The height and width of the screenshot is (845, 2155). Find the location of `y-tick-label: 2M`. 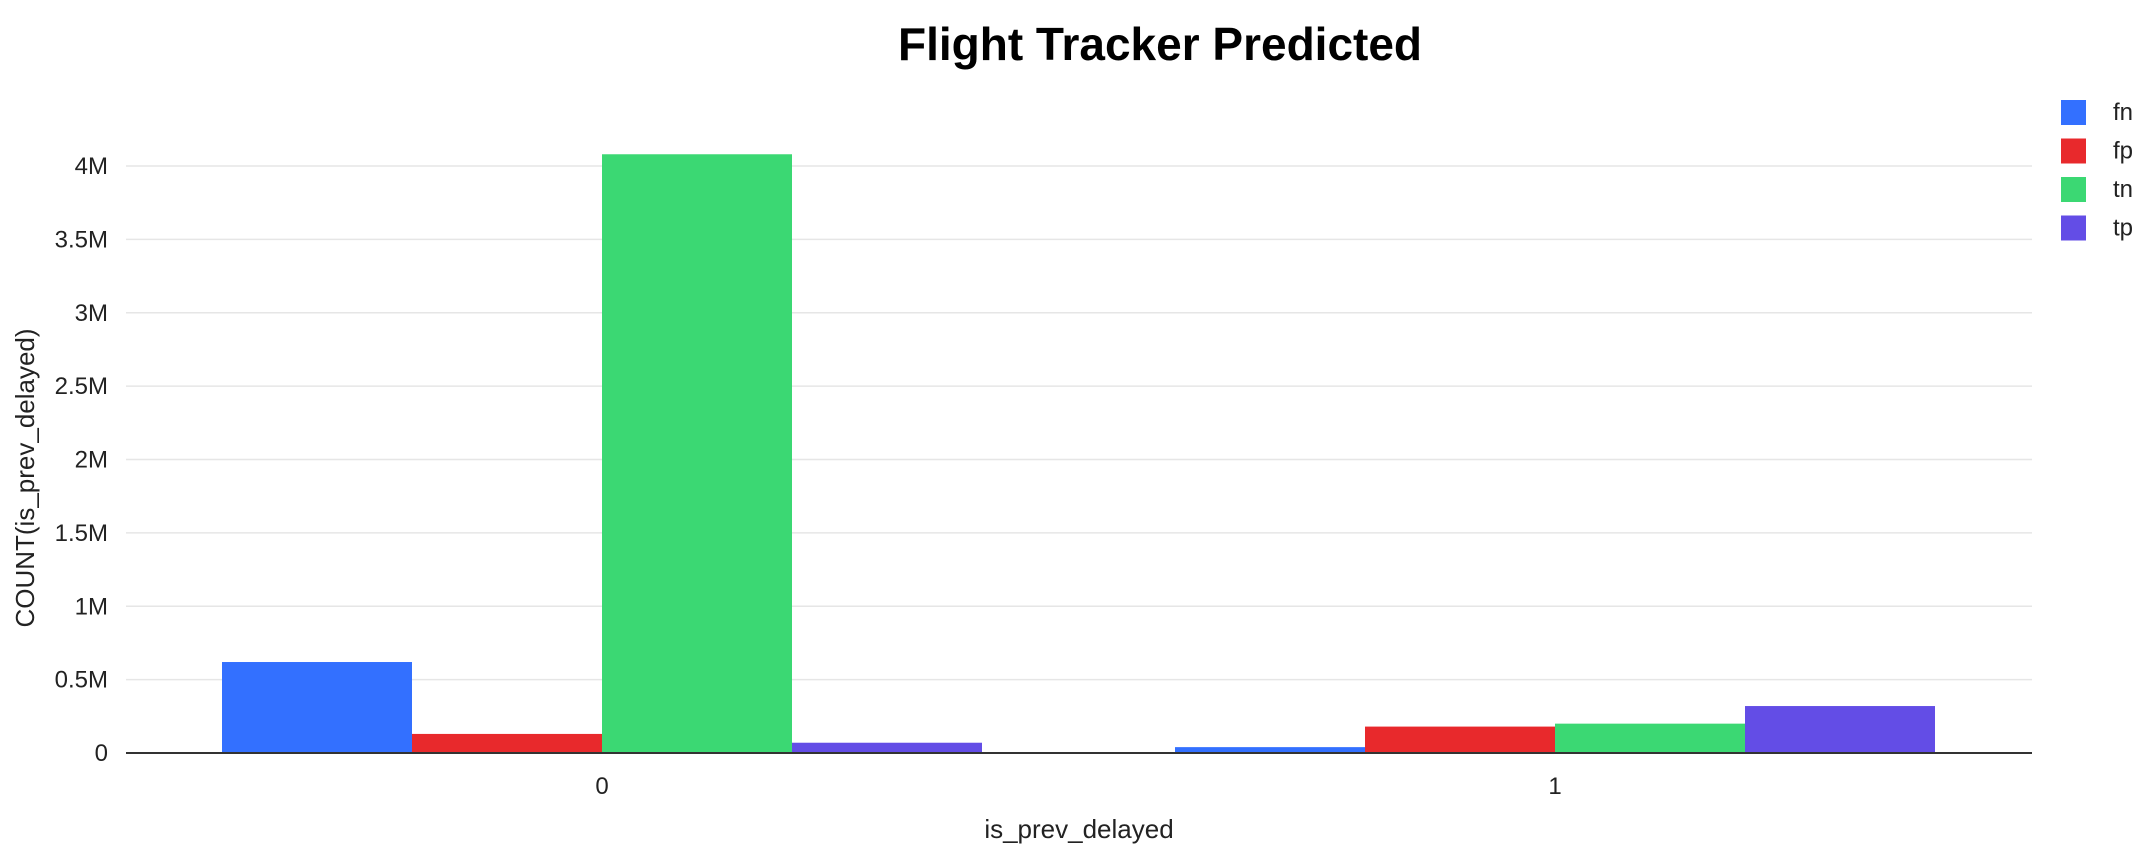

y-tick-label: 2M is located at coordinates (91, 460).